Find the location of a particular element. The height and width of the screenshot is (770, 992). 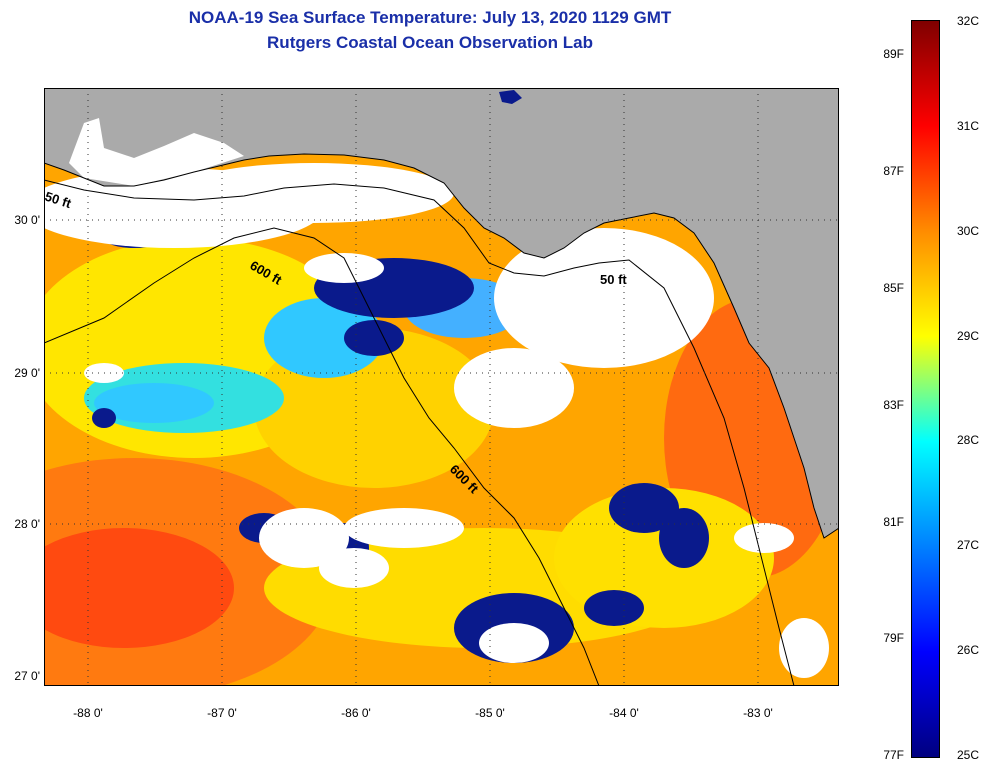

colorbar-c-label: 32C is located at coordinates (968, 21).